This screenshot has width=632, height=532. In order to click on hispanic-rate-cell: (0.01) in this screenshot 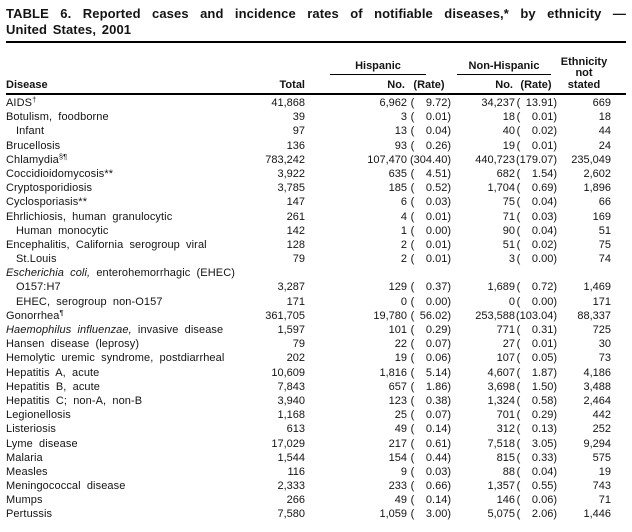, I will do `click(430, 117)`.